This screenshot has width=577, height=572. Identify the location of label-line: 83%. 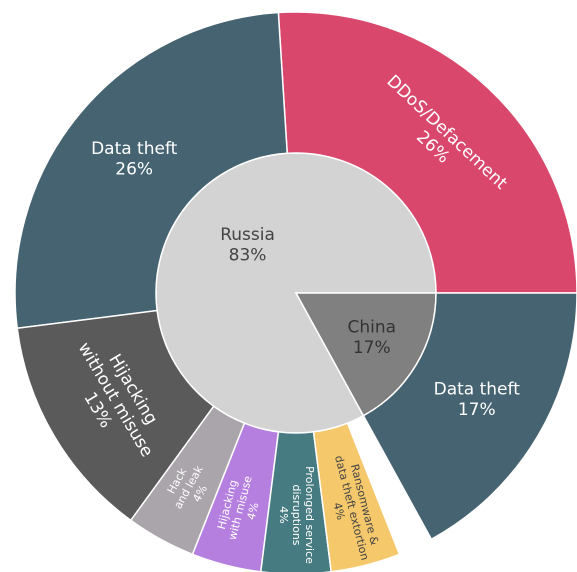
(248, 255).